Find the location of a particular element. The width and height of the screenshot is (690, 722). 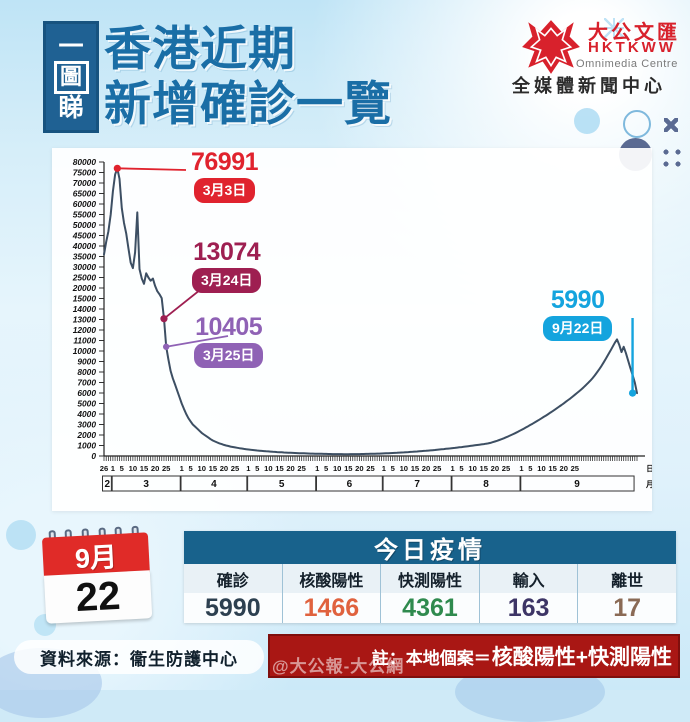

column-header-imported: 輸入 is located at coordinates (529, 578).